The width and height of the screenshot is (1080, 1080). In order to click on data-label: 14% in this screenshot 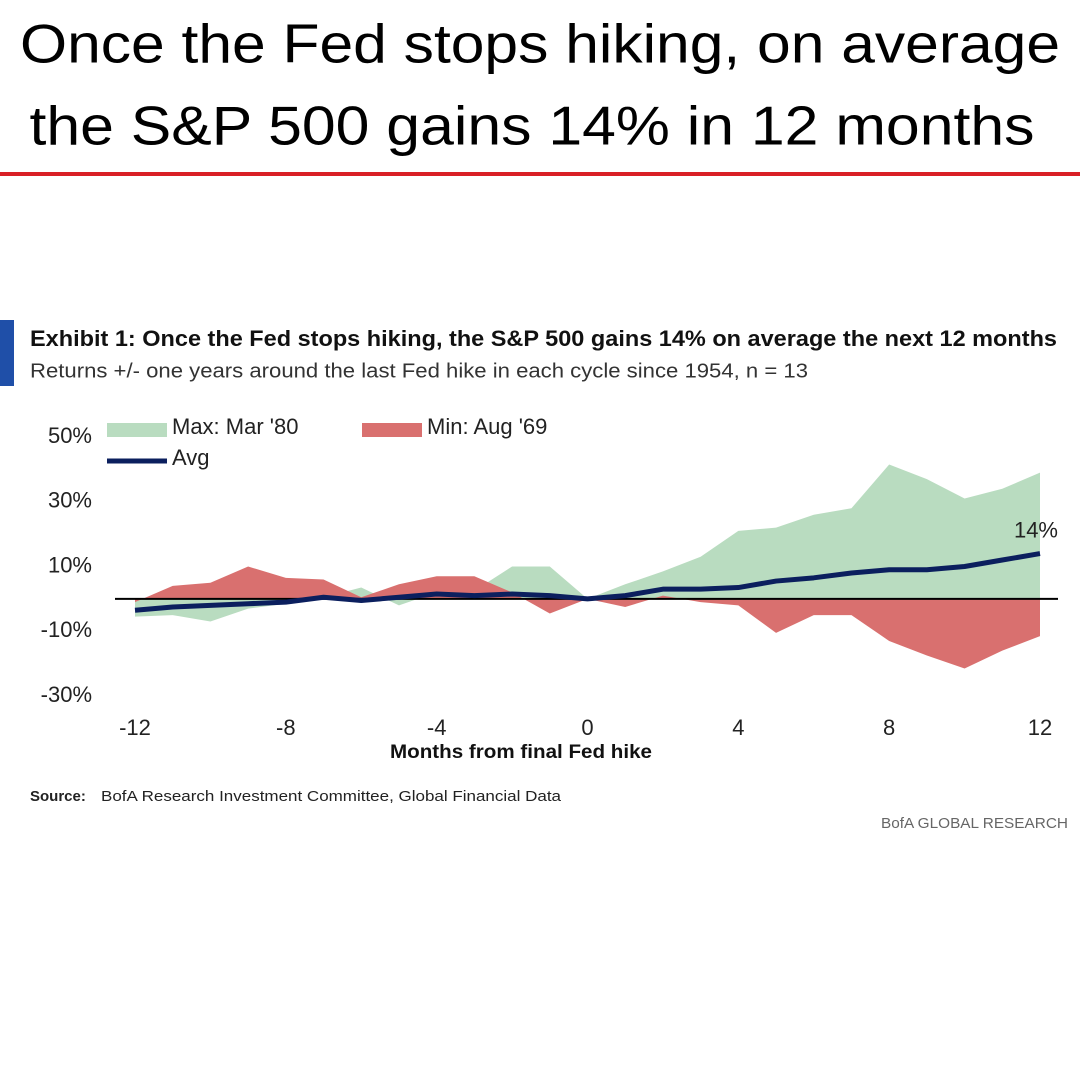, I will do `click(1036, 529)`.